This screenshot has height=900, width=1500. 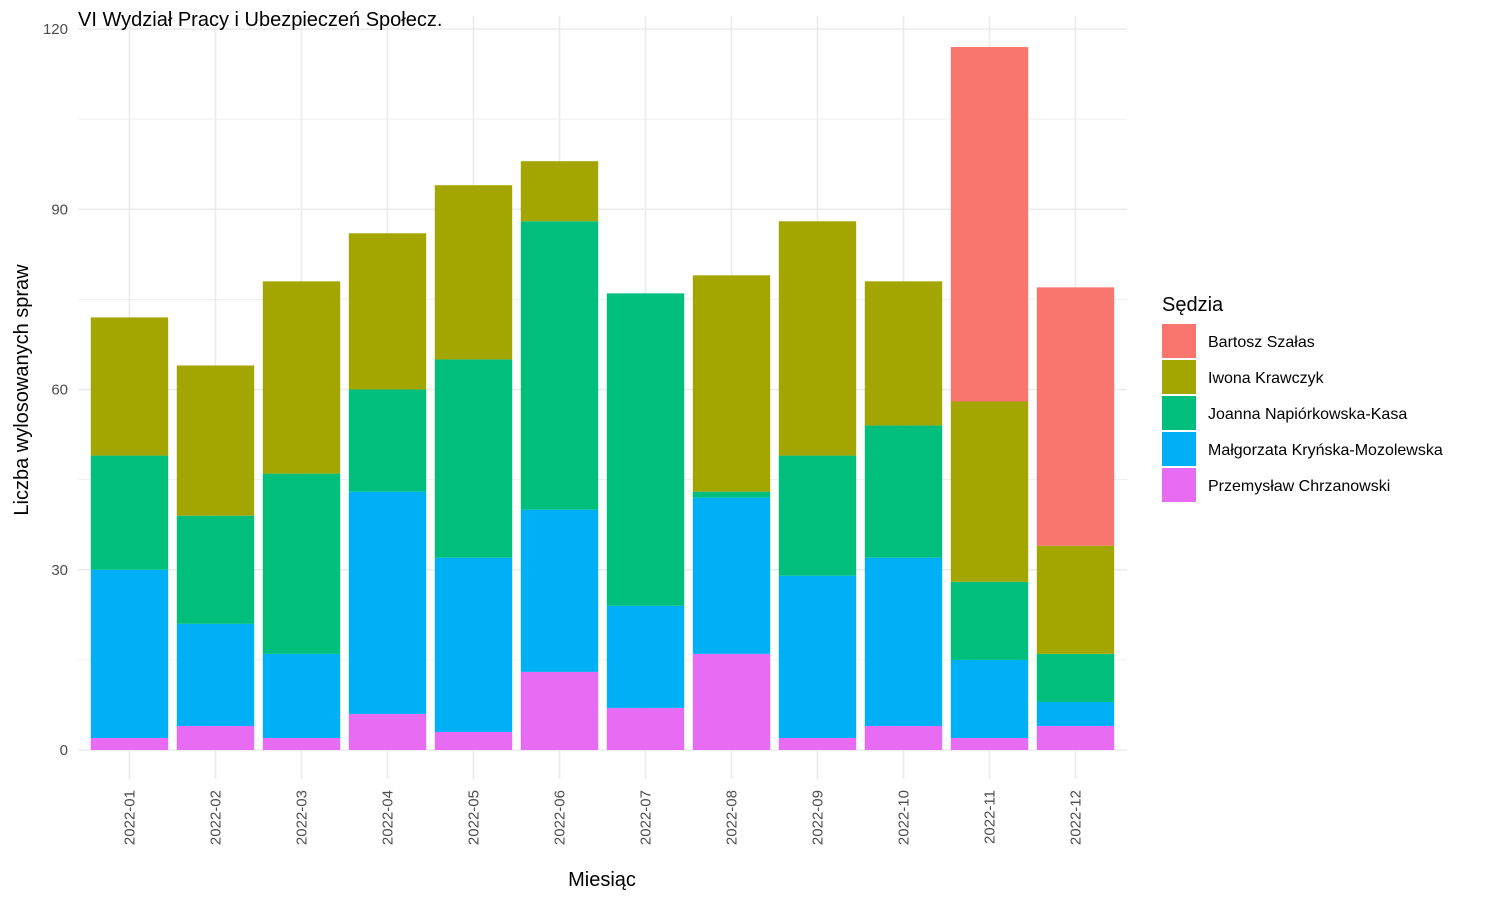 I want to click on y-tick-label: 90, so click(x=59, y=209).